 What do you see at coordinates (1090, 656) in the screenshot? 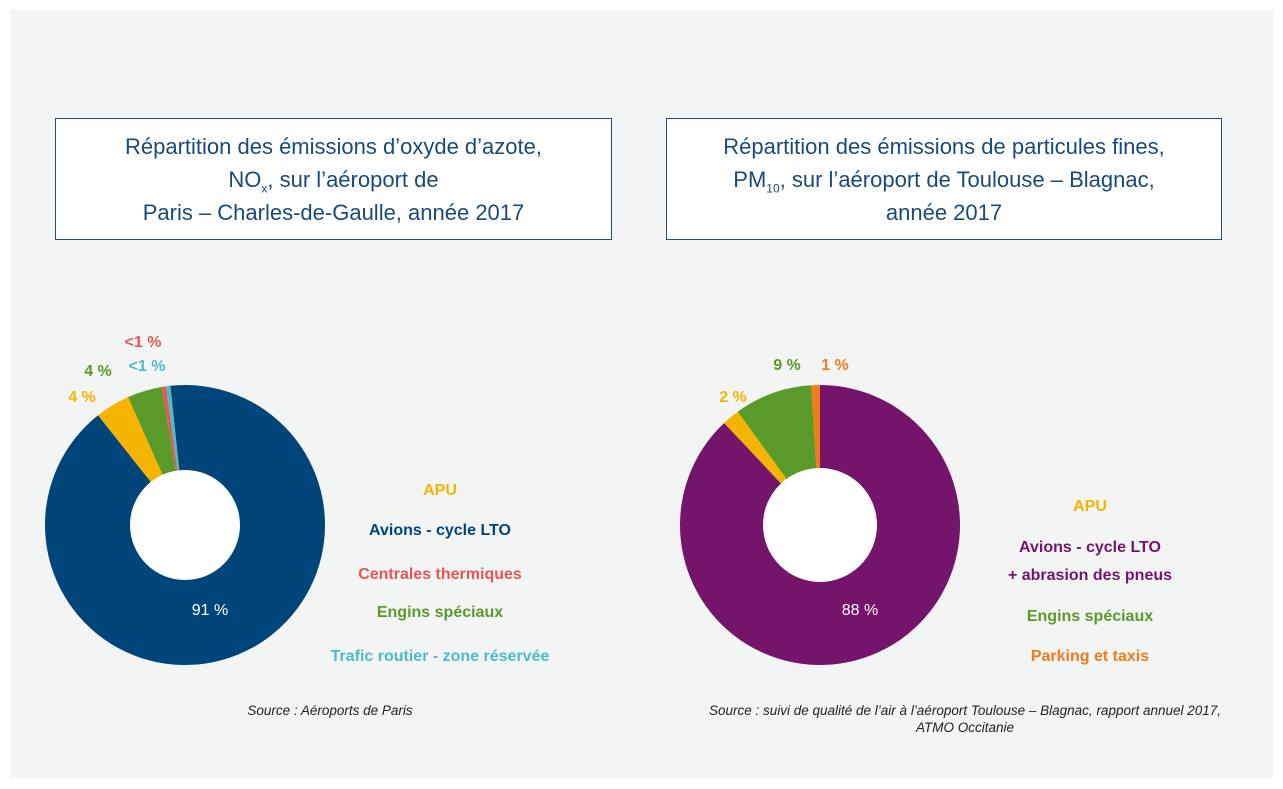
I see `legend-entry: Parking et taxis` at bounding box center [1090, 656].